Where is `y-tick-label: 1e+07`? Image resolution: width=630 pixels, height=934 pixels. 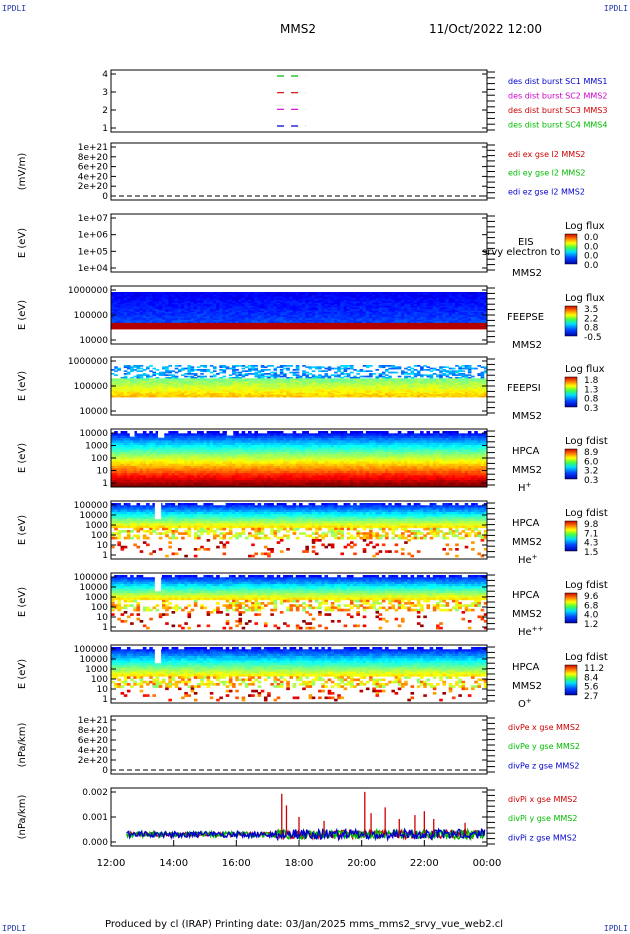
y-tick-label: 1e+07 is located at coordinates (93, 219).